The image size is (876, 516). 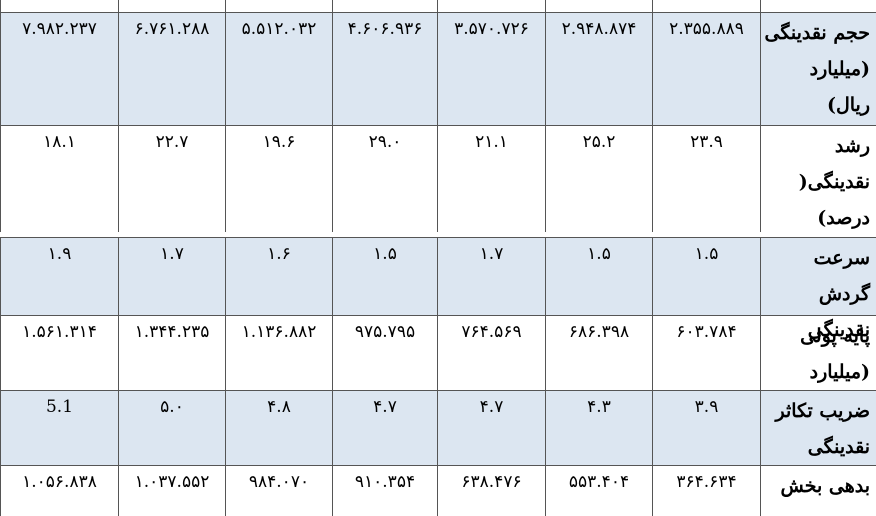 What do you see at coordinates (384, 353) in the screenshot?
I see `table-cell: ۹۷۵.۷۹۵` at bounding box center [384, 353].